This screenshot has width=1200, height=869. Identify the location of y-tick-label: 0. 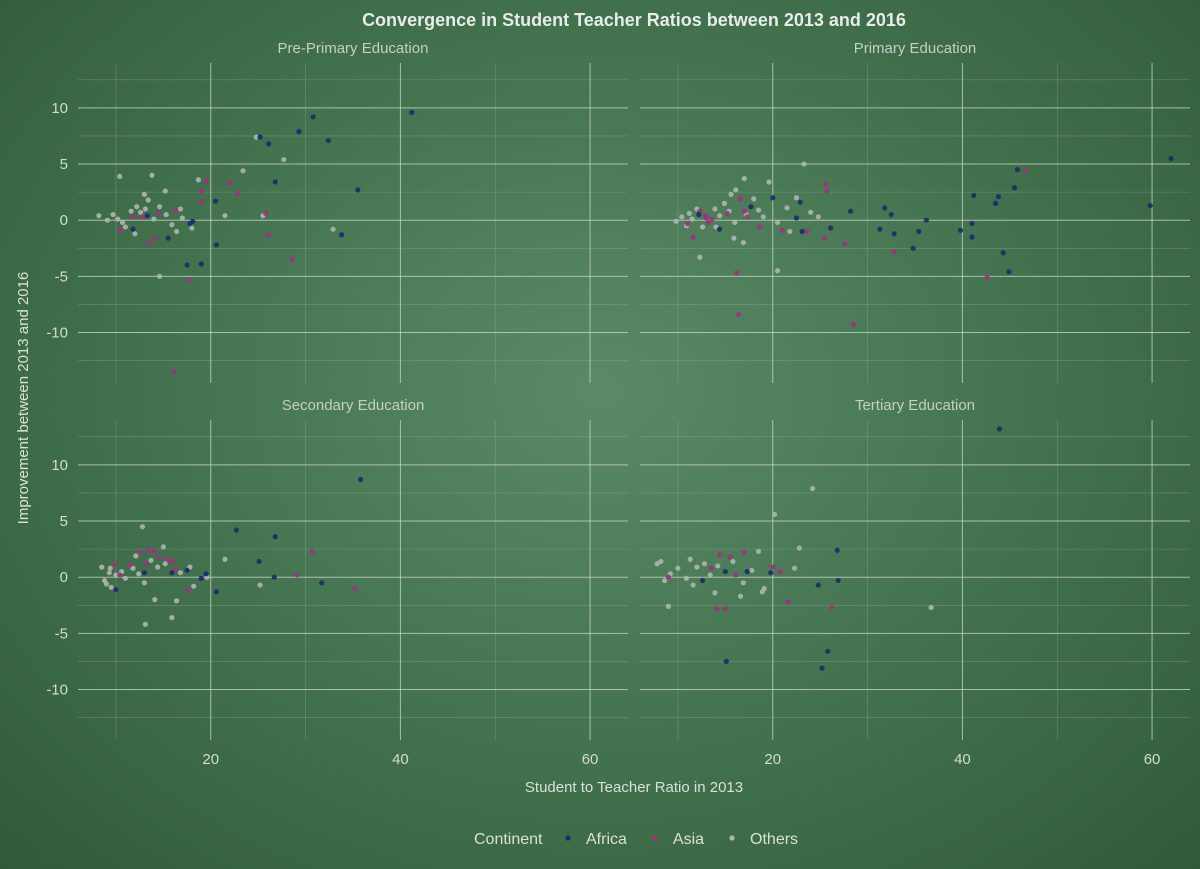
(64, 577).